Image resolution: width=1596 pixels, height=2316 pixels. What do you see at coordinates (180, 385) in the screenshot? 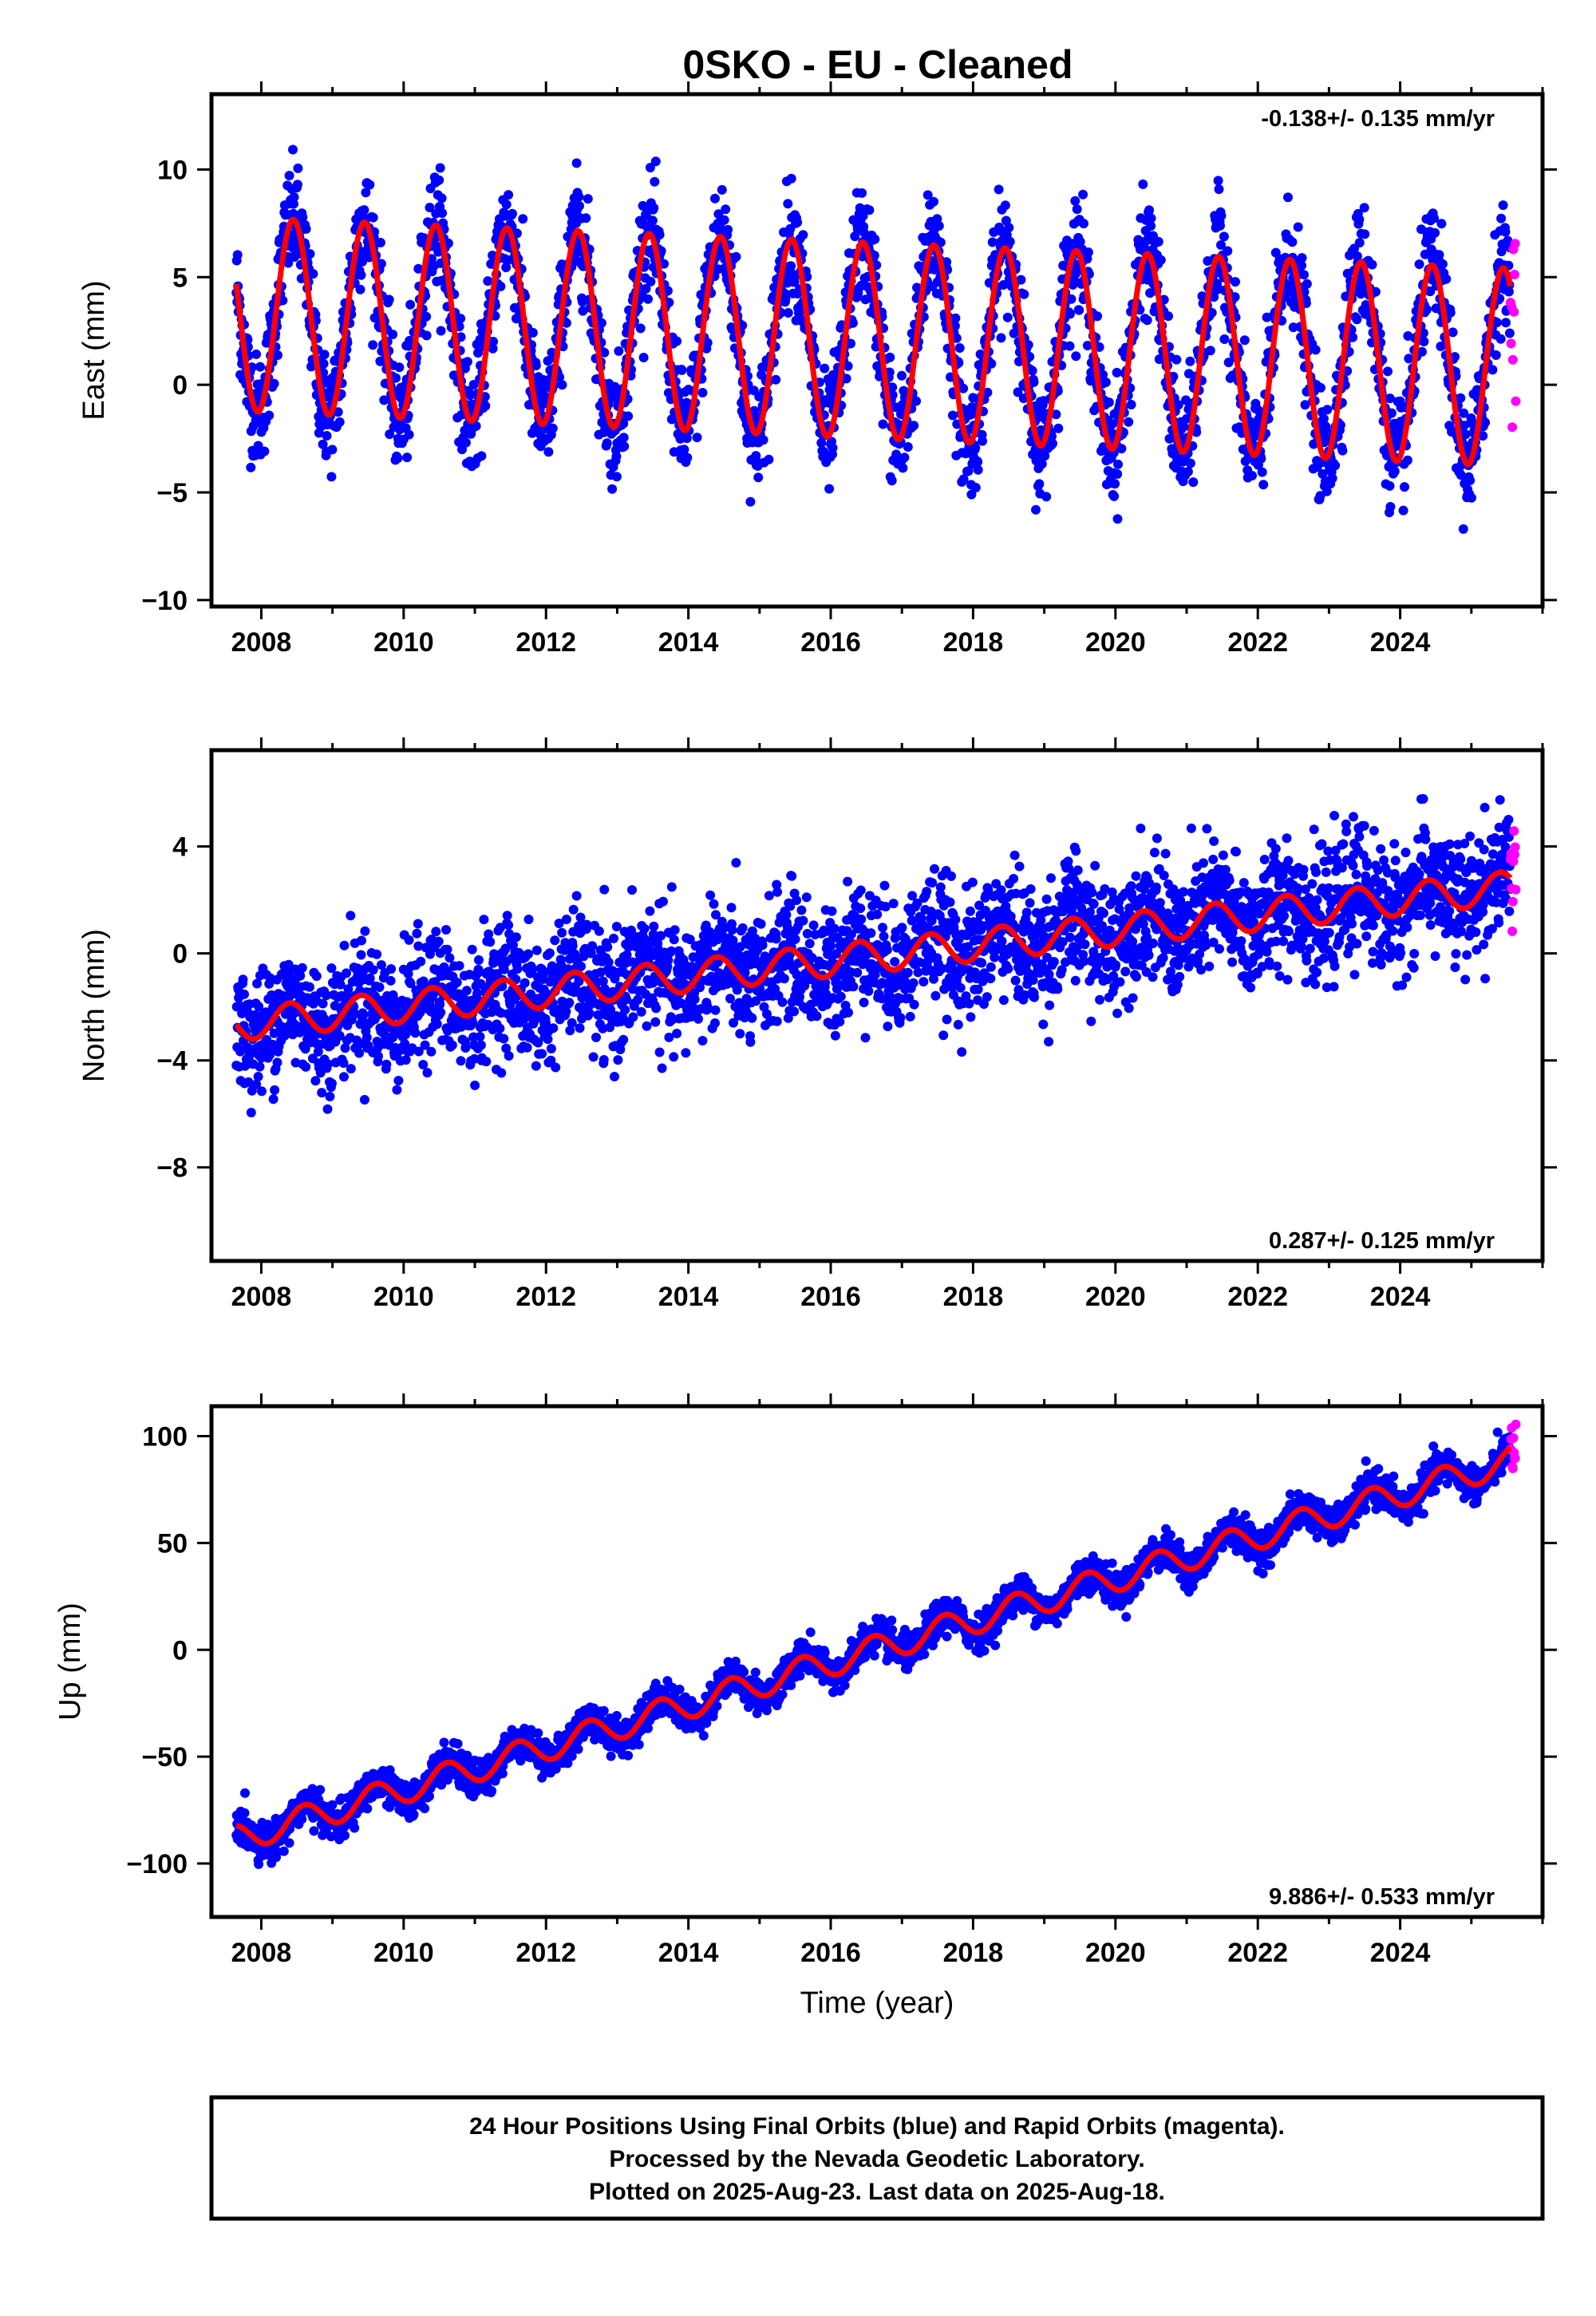
I see `y-tick-label: 0` at bounding box center [180, 385].